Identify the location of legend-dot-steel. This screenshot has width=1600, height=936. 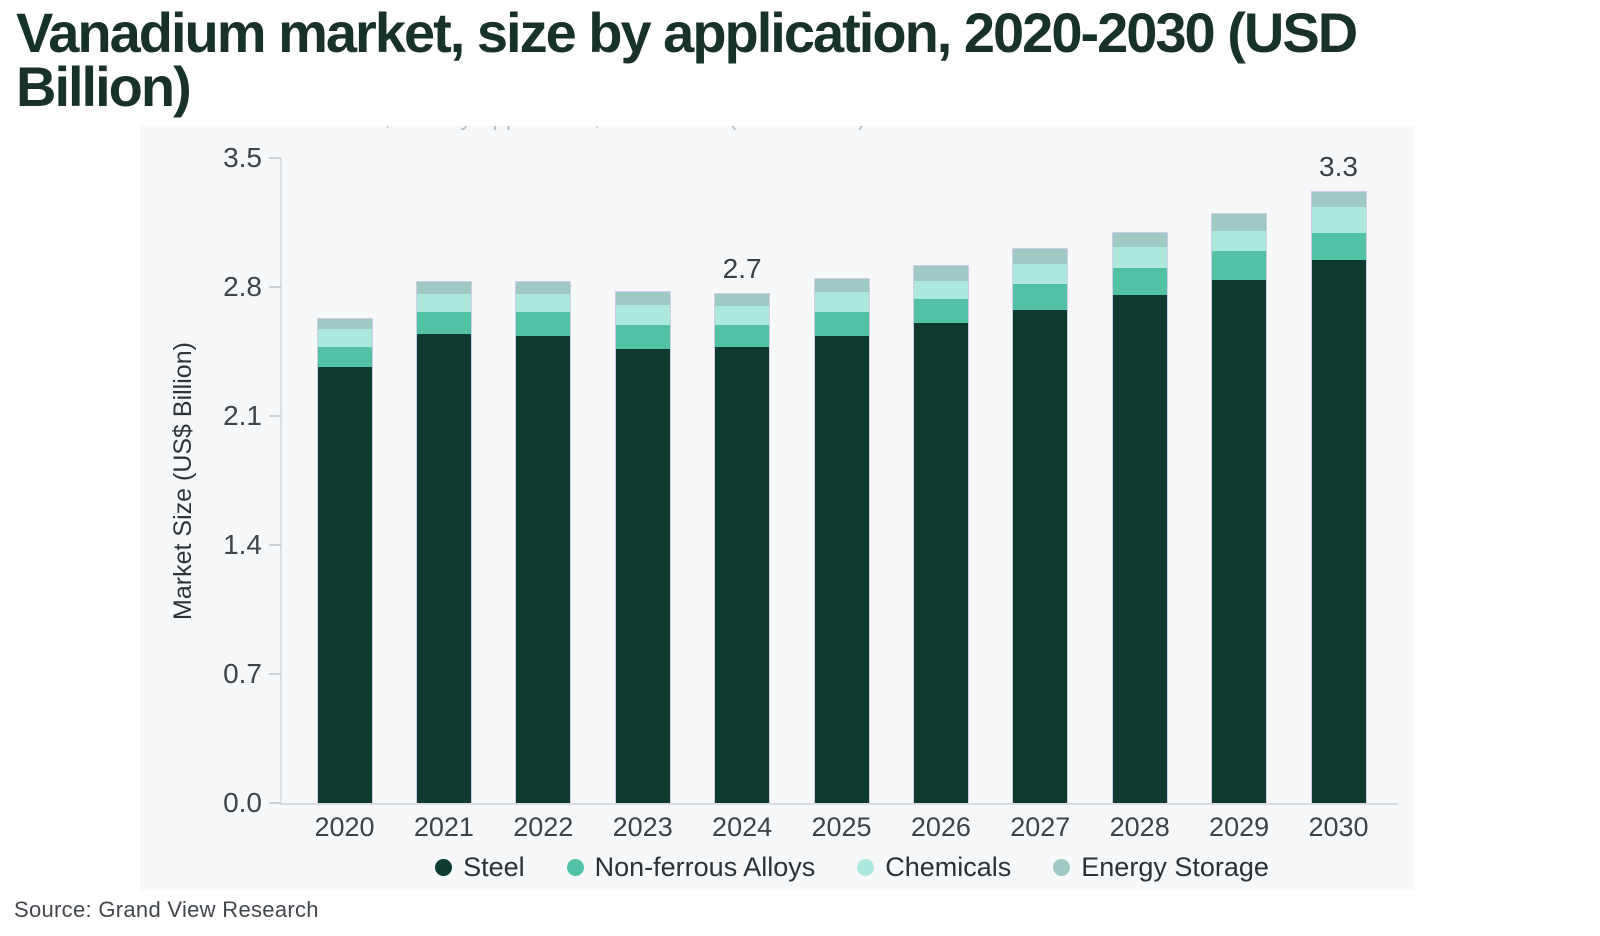
(444, 867).